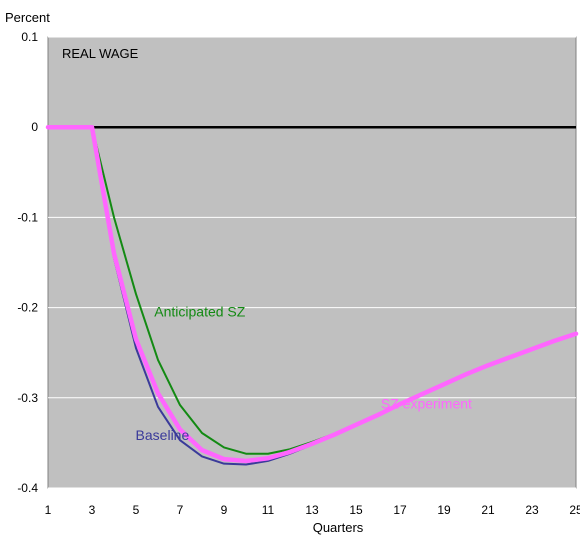 This screenshot has width=580, height=540. What do you see at coordinates (488, 510) in the screenshot?
I see `x-tick-label: 21` at bounding box center [488, 510].